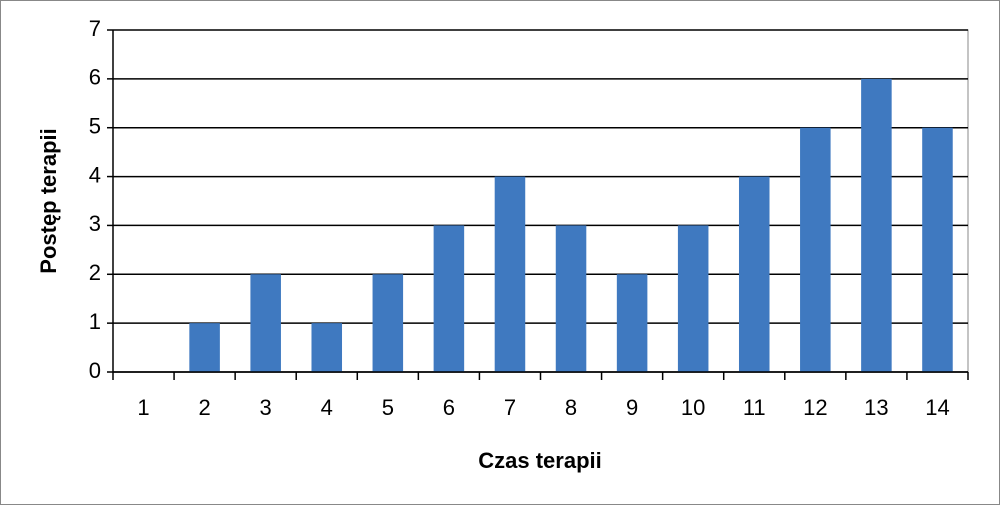 This screenshot has height=505, width=1000. What do you see at coordinates (510, 407) in the screenshot?
I see `x-tick-label: 7` at bounding box center [510, 407].